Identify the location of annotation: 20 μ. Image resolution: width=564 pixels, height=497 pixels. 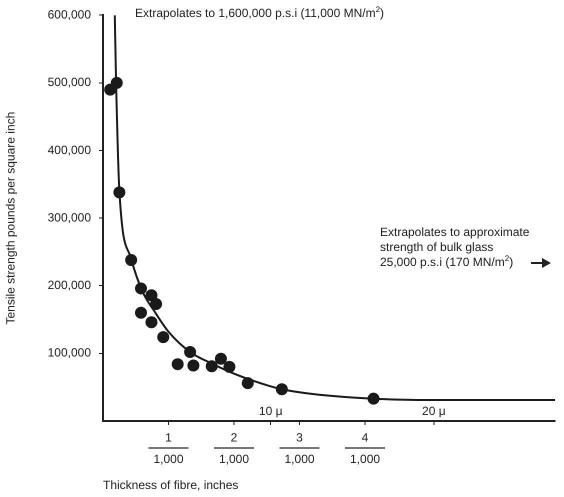
(434, 411).